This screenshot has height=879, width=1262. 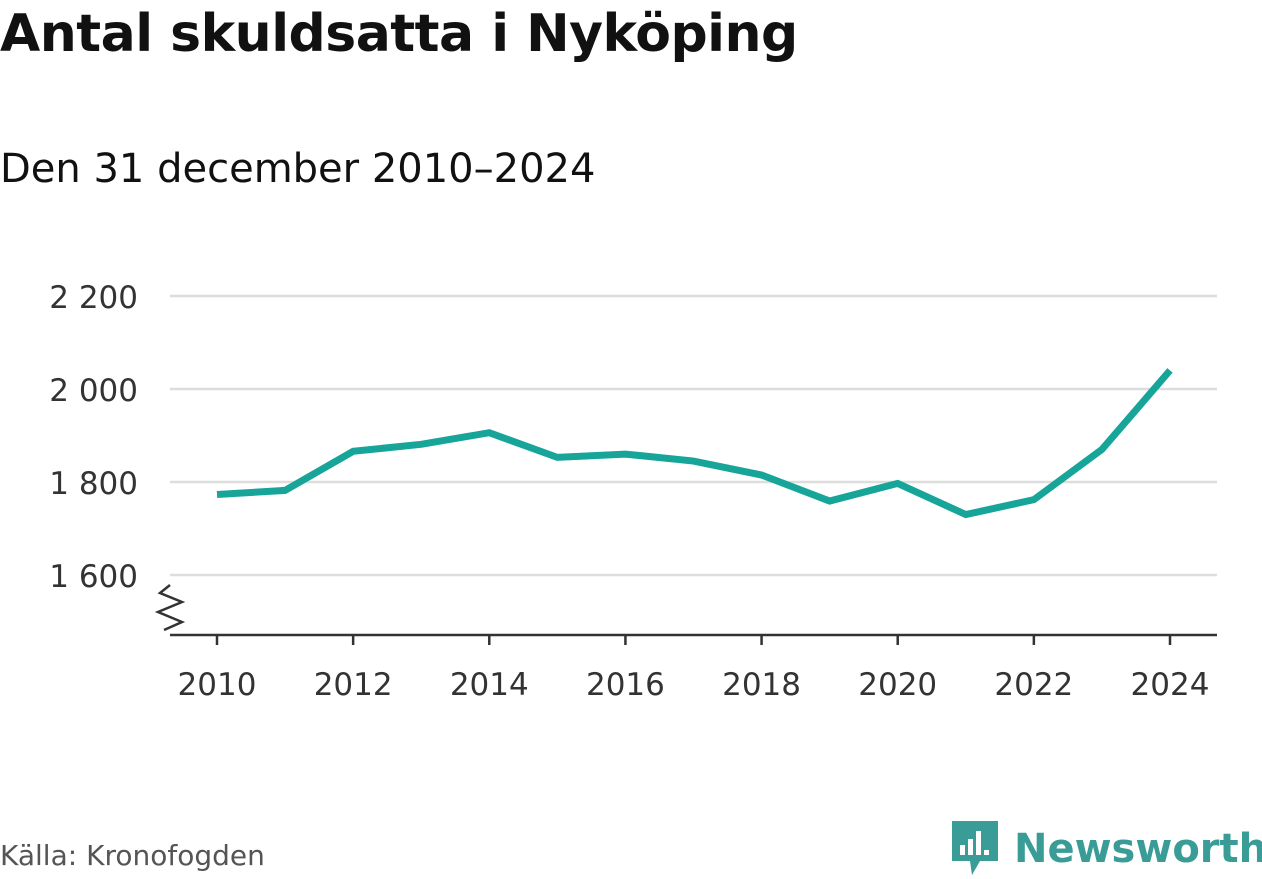 I want to click on x-tick-label: 2024, so click(x=1170, y=685).